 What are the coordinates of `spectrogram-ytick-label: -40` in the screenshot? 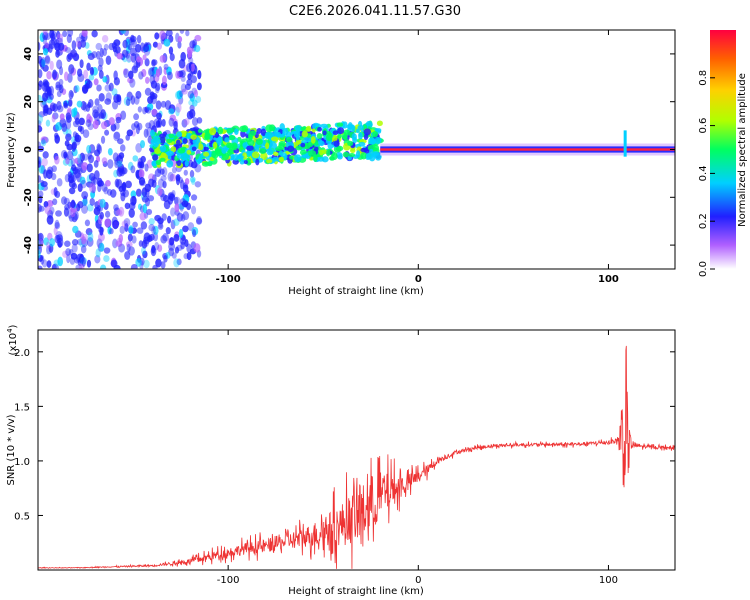 It's located at (28, 245).